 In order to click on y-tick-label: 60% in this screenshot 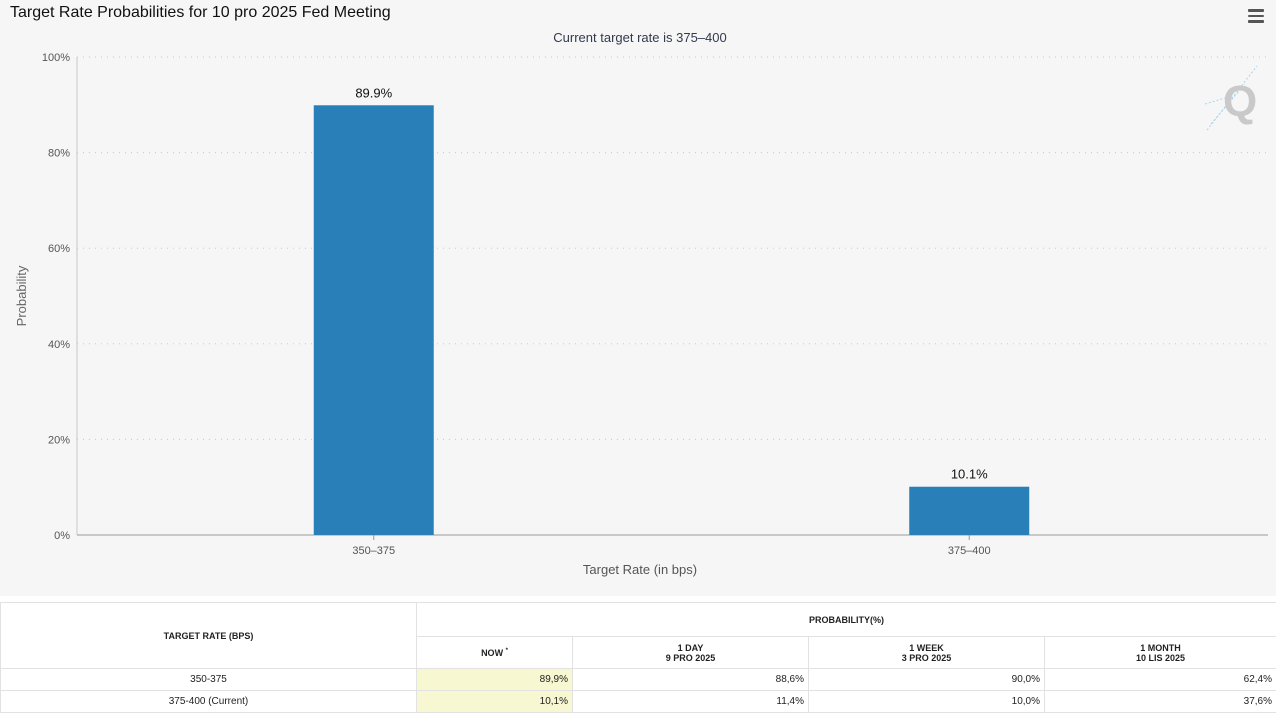, I will do `click(59, 249)`.